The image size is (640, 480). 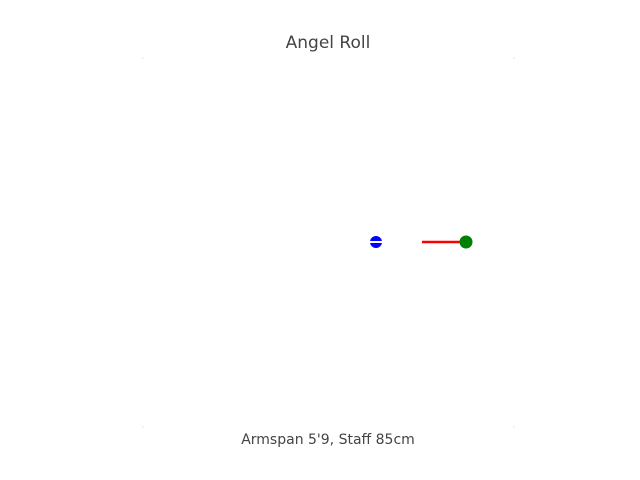 What do you see at coordinates (376, 242) in the screenshot?
I see `hand-marker` at bounding box center [376, 242].